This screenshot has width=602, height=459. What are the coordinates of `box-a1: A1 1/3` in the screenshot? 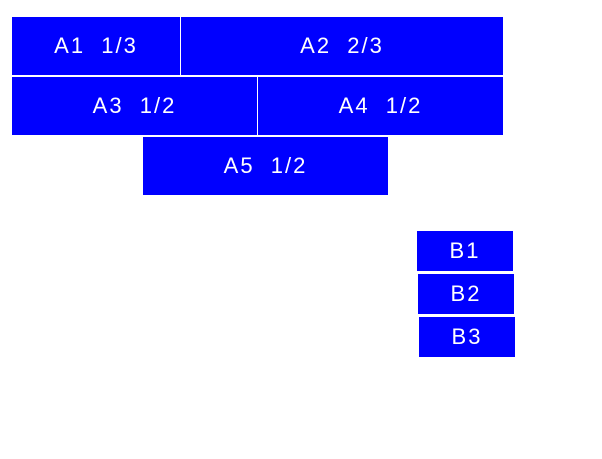 It's located at (96, 46).